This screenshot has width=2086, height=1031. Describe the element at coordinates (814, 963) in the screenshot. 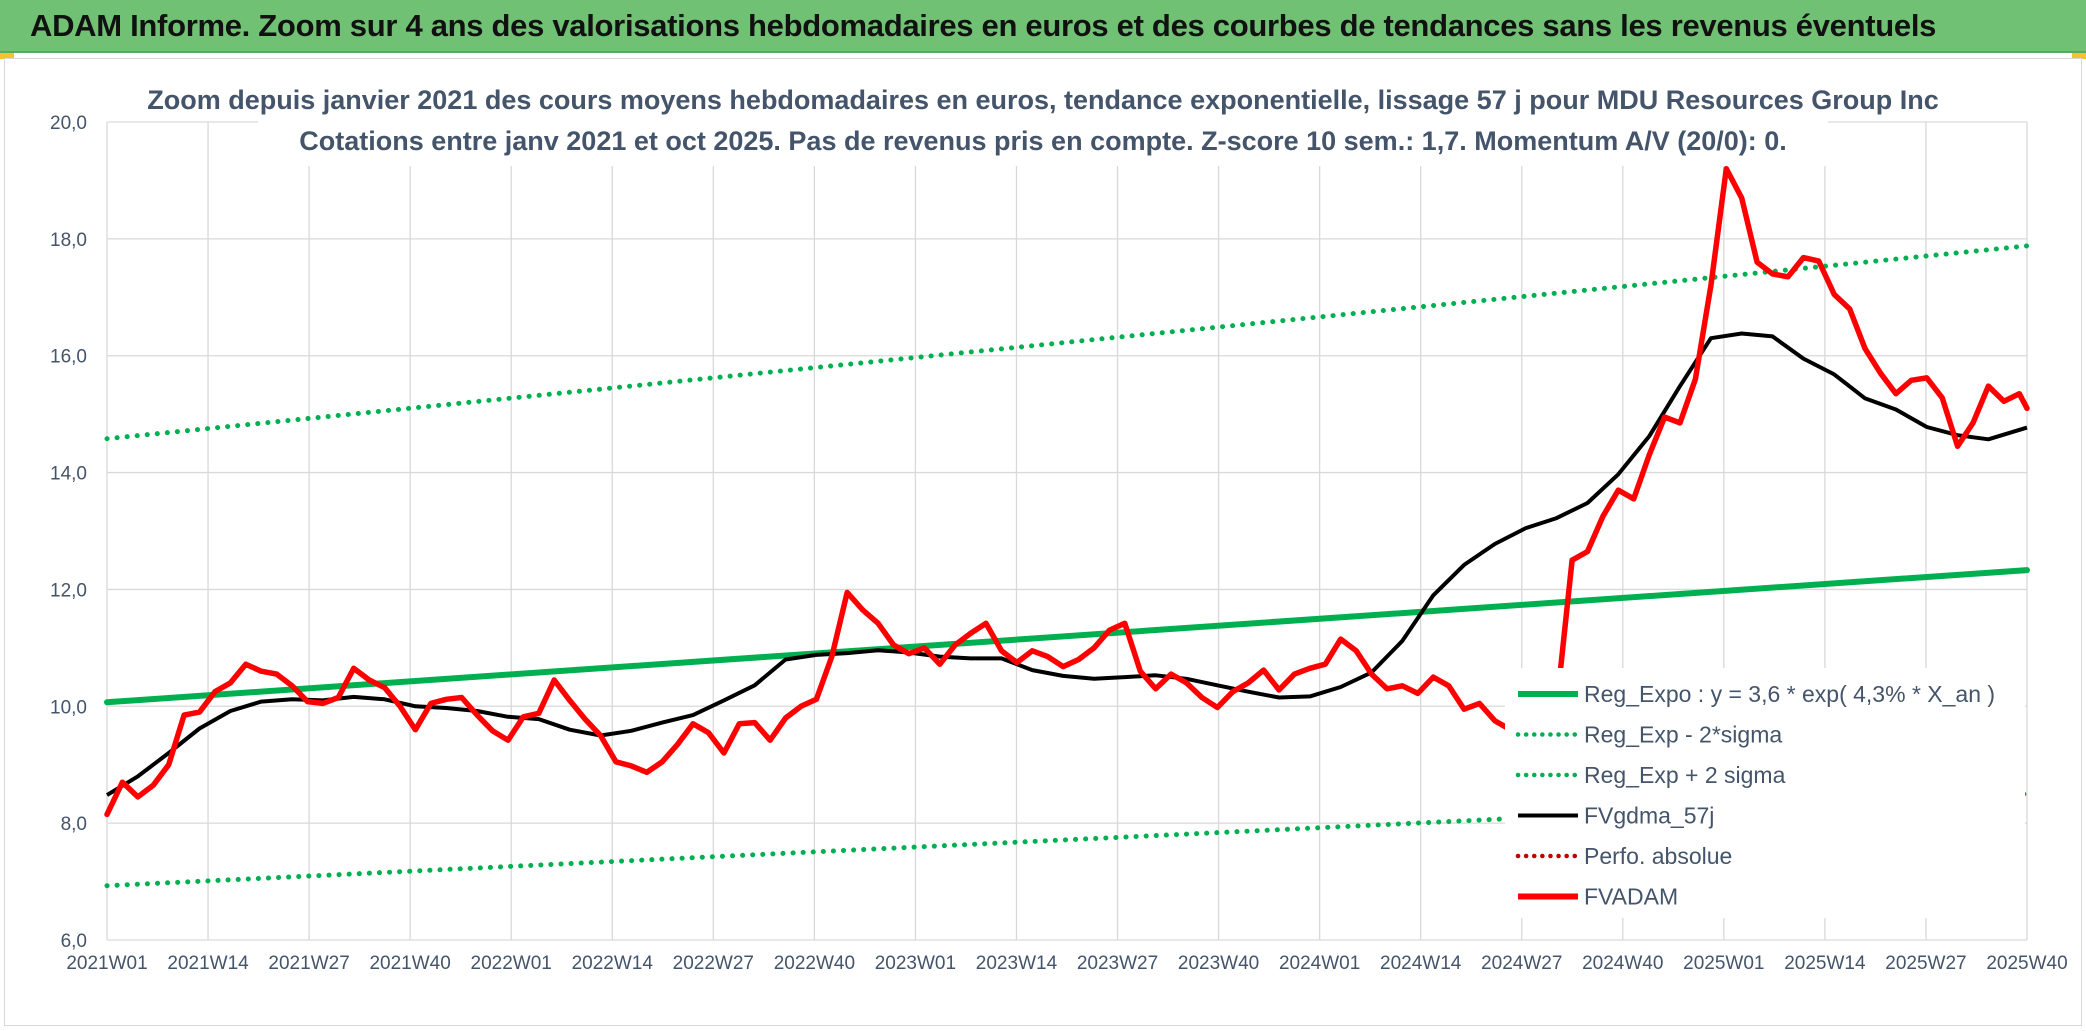

I see `x-tick-label: 2022W40` at that location.